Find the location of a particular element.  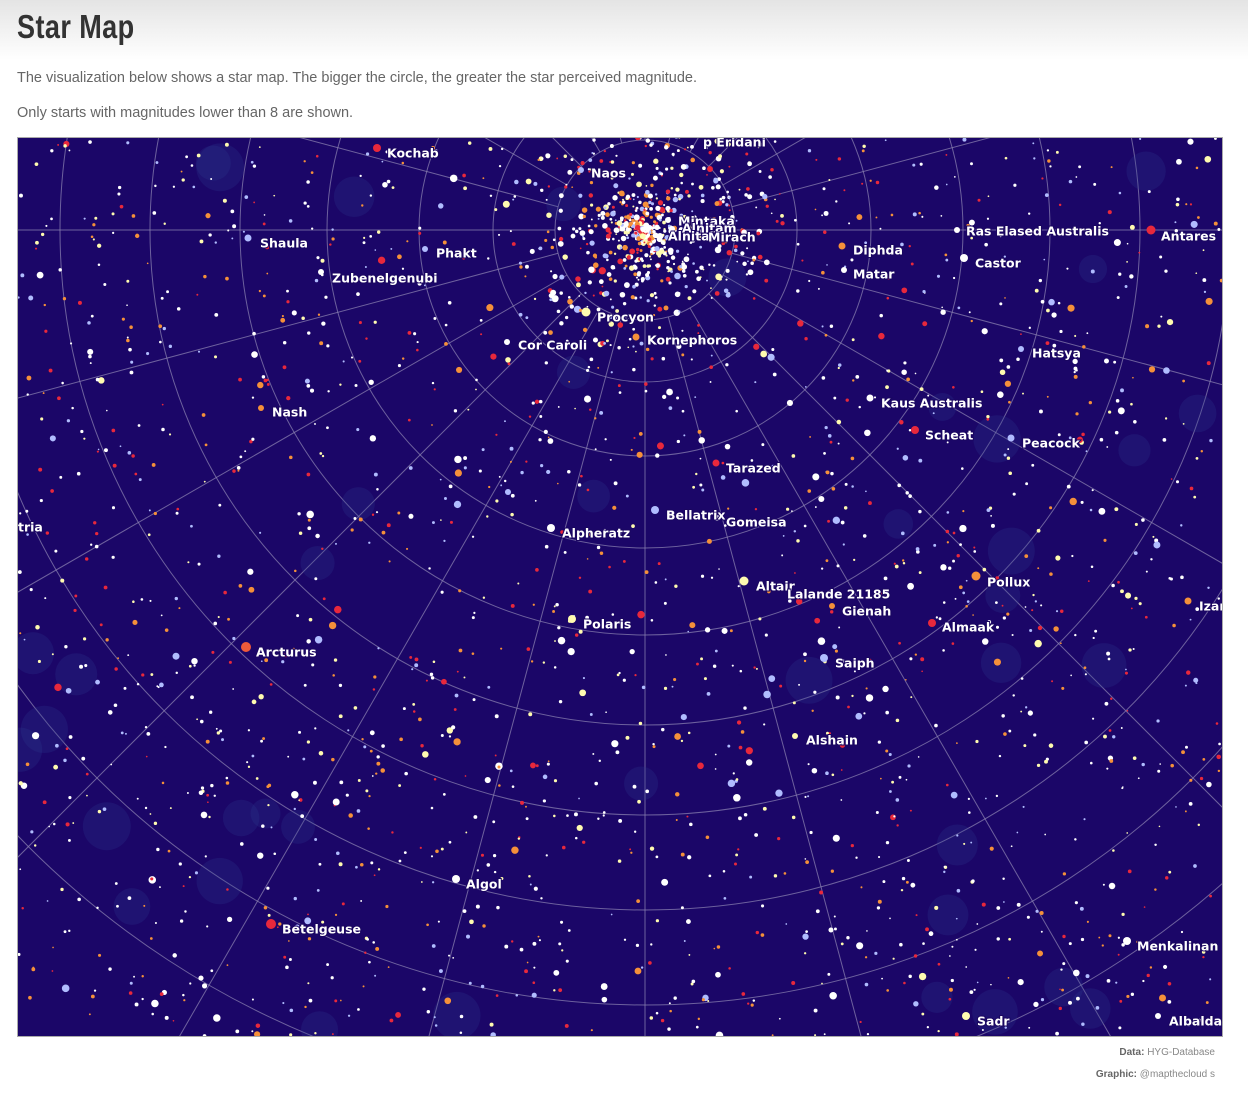

star-label: Gienah is located at coordinates (866, 611).